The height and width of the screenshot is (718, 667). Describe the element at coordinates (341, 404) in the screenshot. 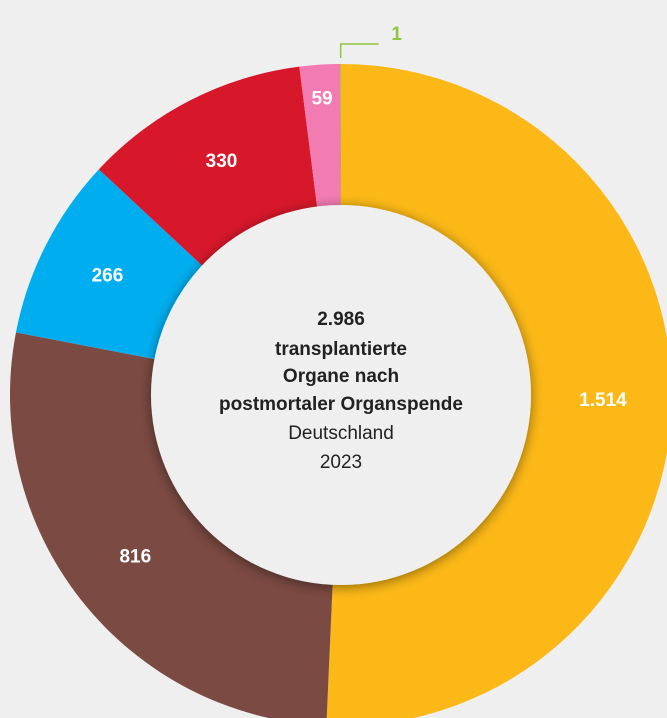

I see `center-line: postmortaler Organspende` at that location.